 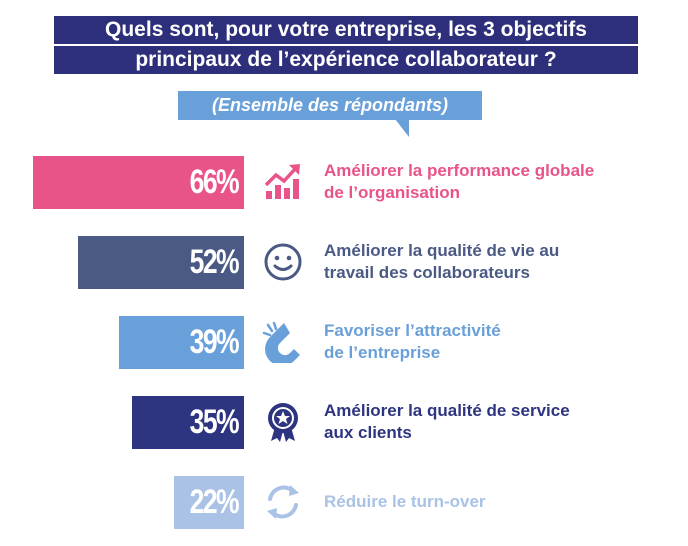 I want to click on bar-2: 52%, so click(x=161, y=262).